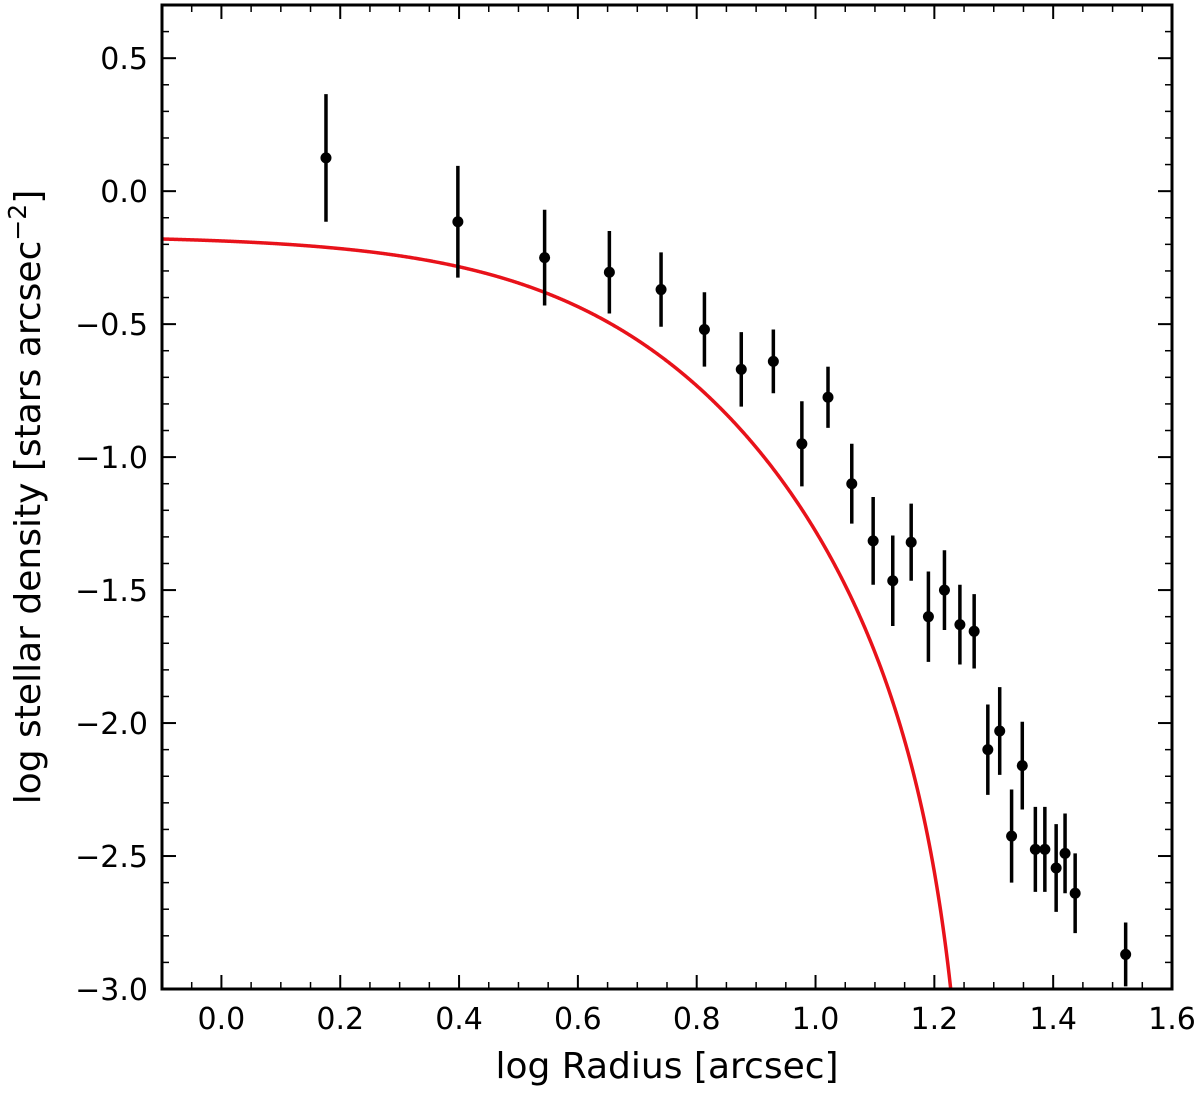  What do you see at coordinates (28, 523) in the screenshot?
I see `y-axis-label-text: log stellar density [stars arcsec` at bounding box center [28, 523].